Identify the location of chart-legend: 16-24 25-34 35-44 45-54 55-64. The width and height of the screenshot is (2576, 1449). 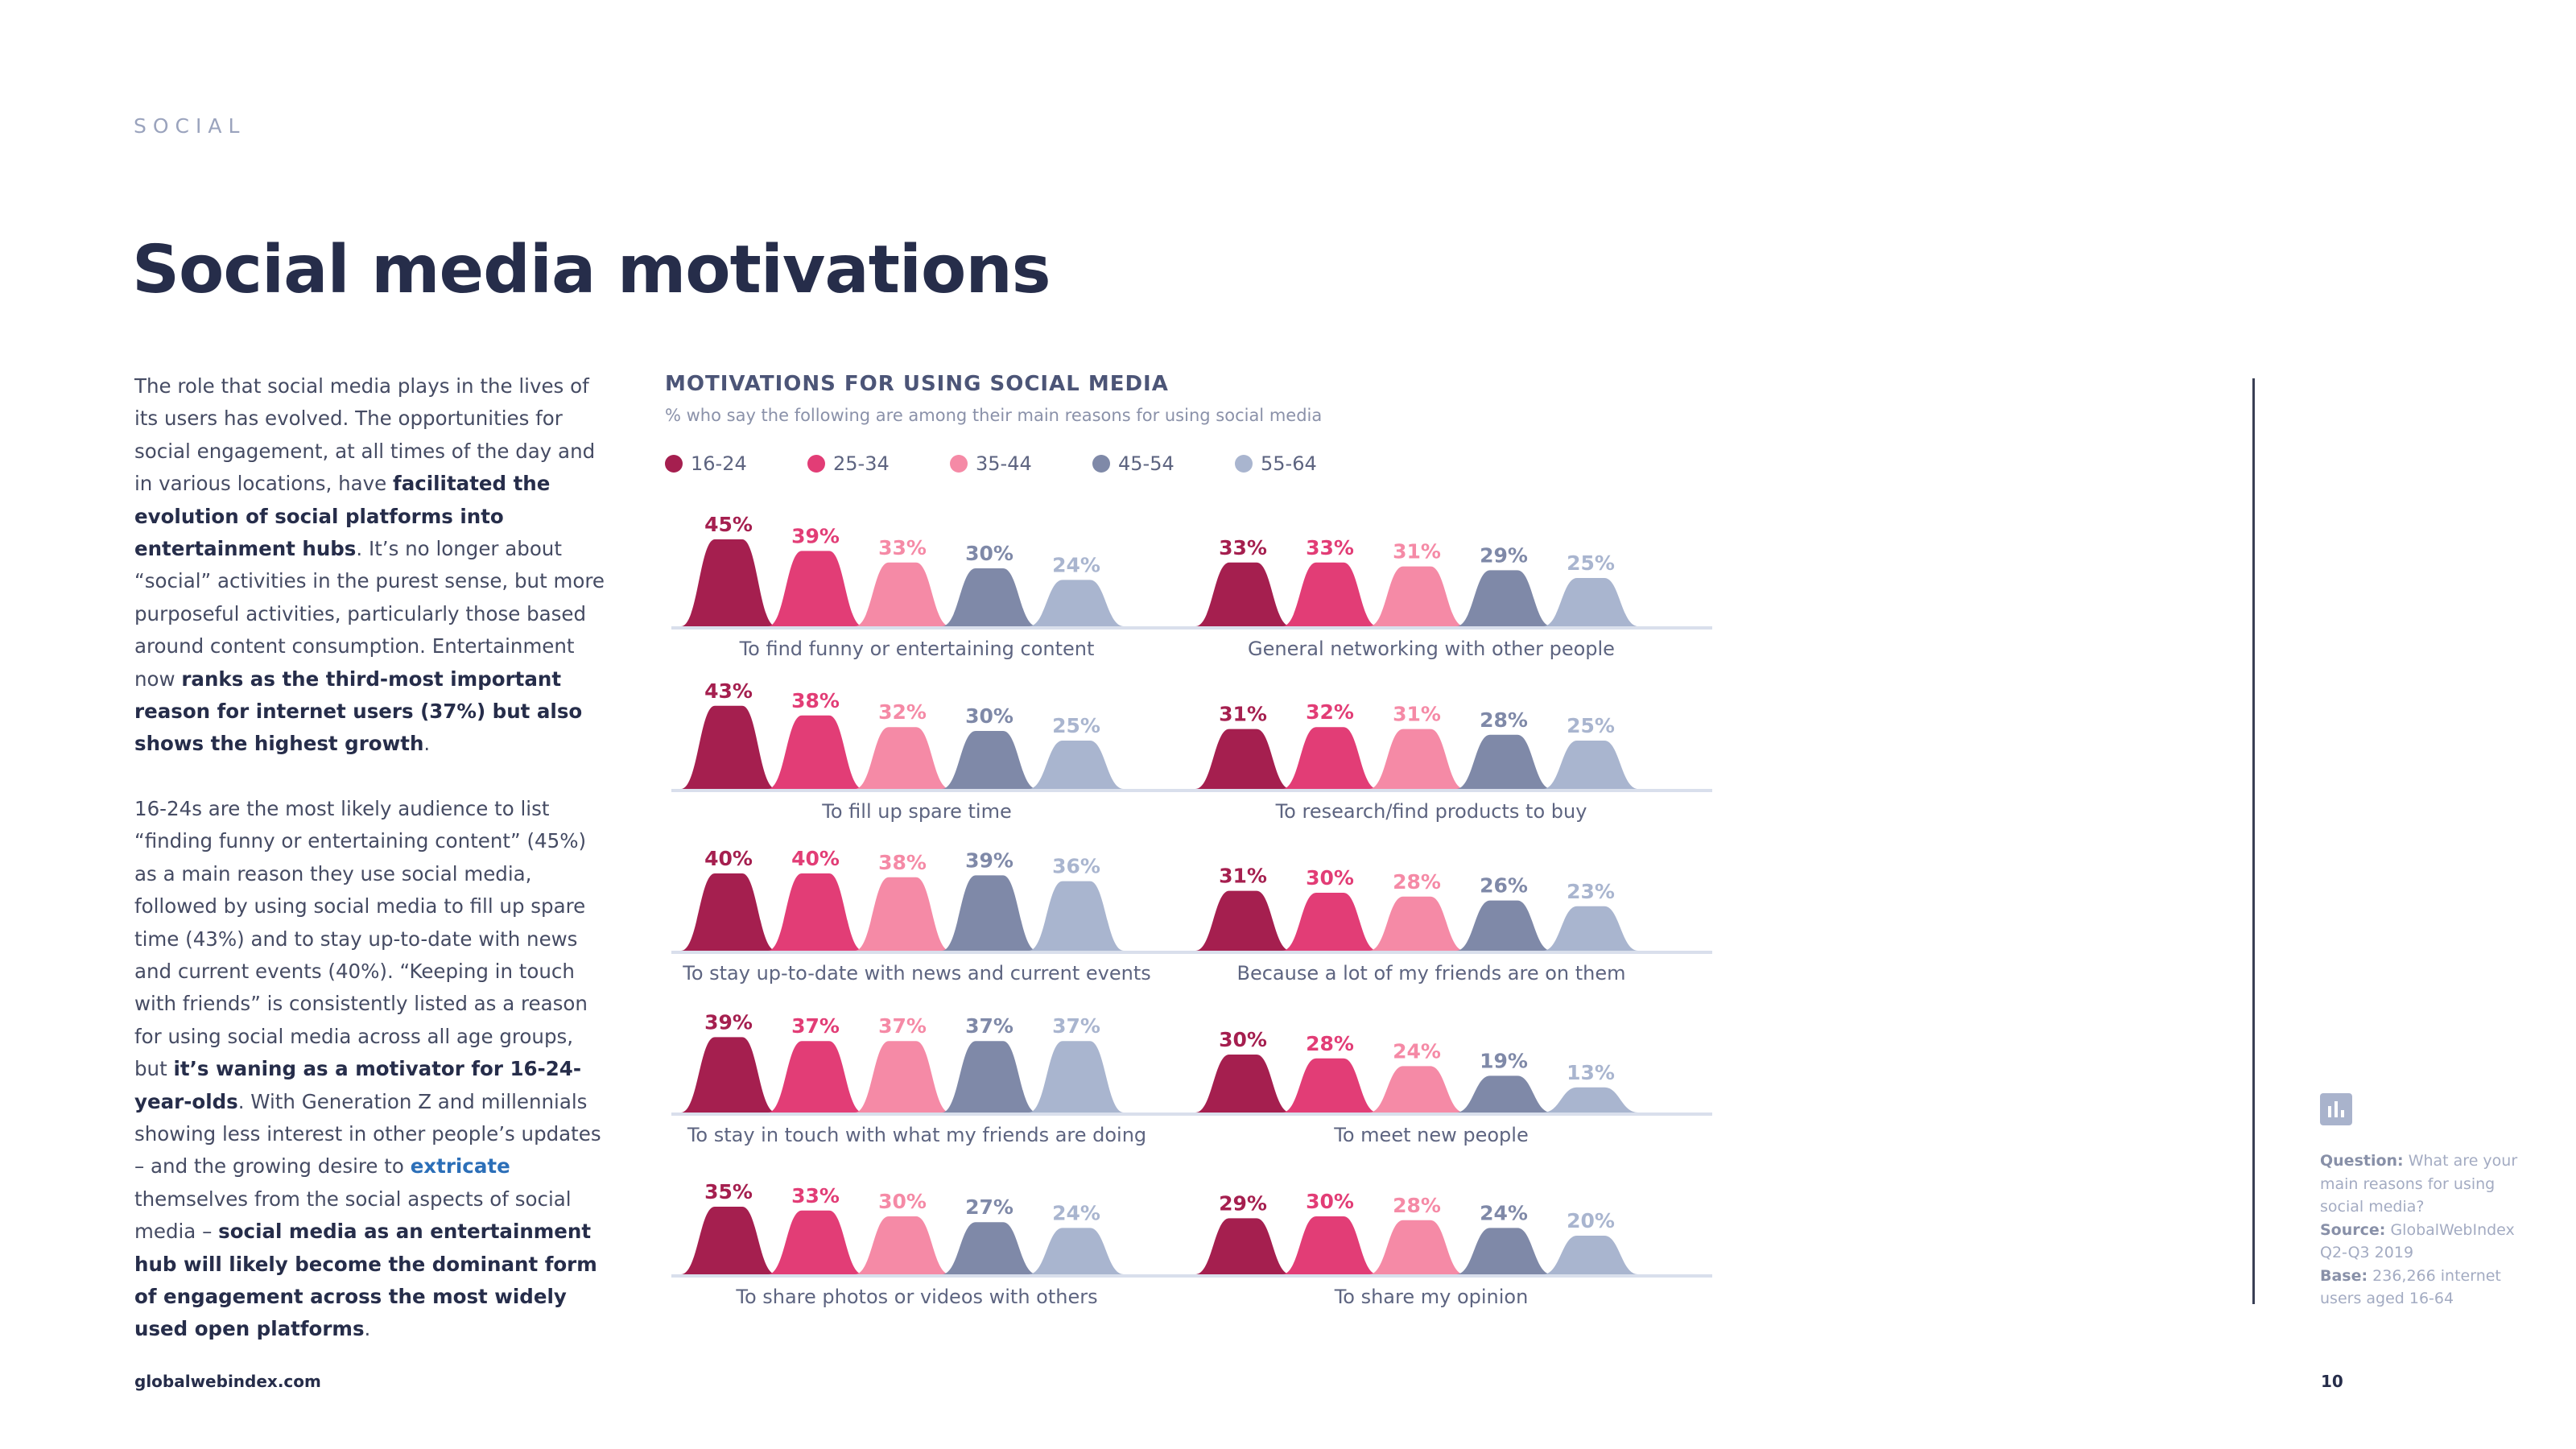
(1021, 463).